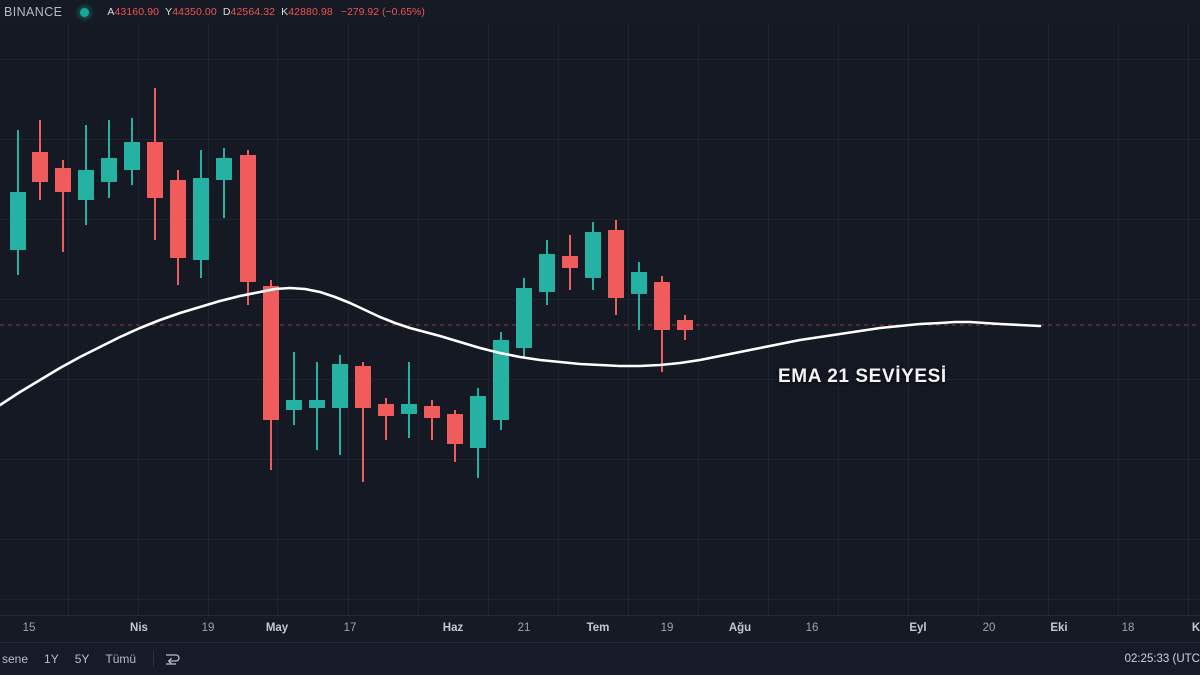  Describe the element at coordinates (989, 628) in the screenshot. I see `x-axis-tick: 20` at that location.